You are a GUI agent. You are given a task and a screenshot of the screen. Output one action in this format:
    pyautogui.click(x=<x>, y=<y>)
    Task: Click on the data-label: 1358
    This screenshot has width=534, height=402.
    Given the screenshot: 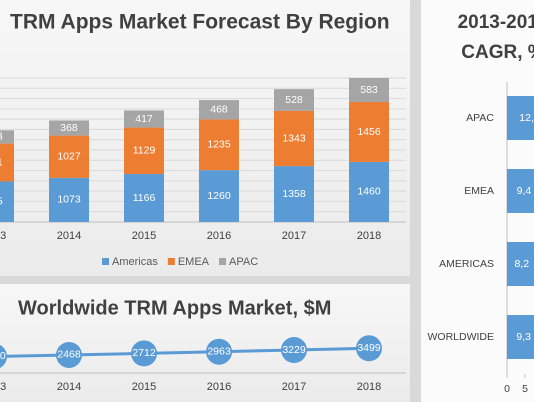 What is the action you would take?
    pyautogui.click(x=294, y=194)
    